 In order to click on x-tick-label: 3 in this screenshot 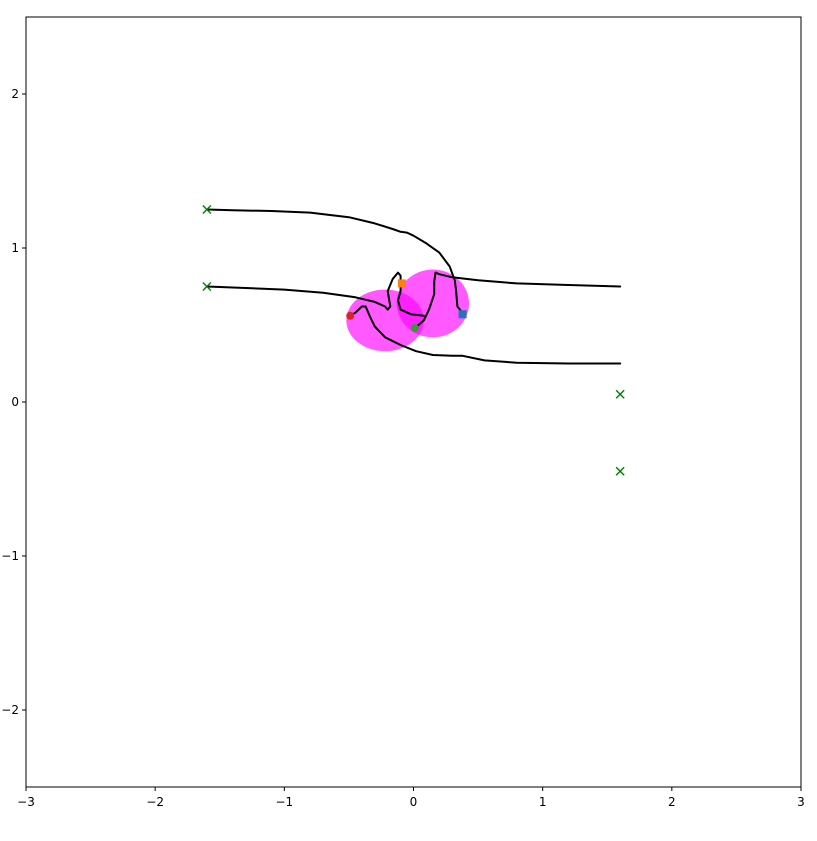, I will do `click(801, 802)`.